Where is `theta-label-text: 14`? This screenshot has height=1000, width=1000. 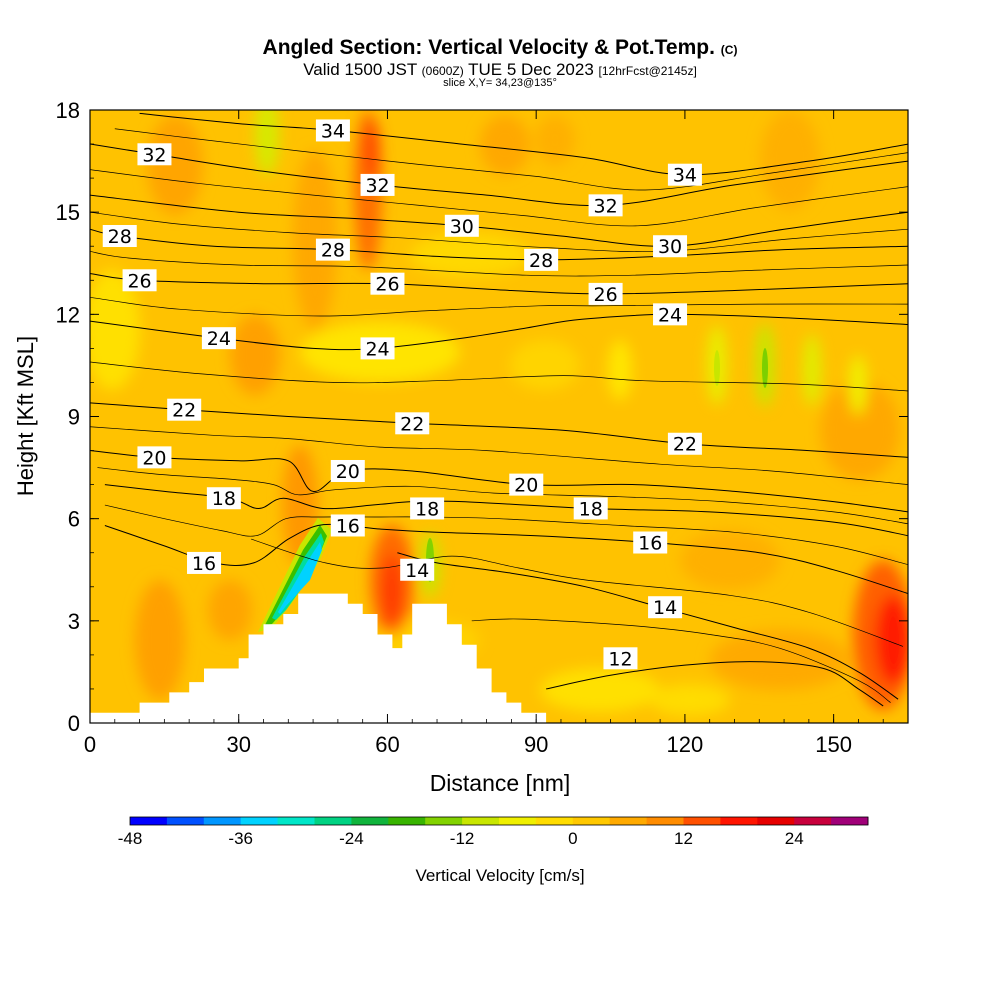
theta-label-text: 14 is located at coordinates (417, 571).